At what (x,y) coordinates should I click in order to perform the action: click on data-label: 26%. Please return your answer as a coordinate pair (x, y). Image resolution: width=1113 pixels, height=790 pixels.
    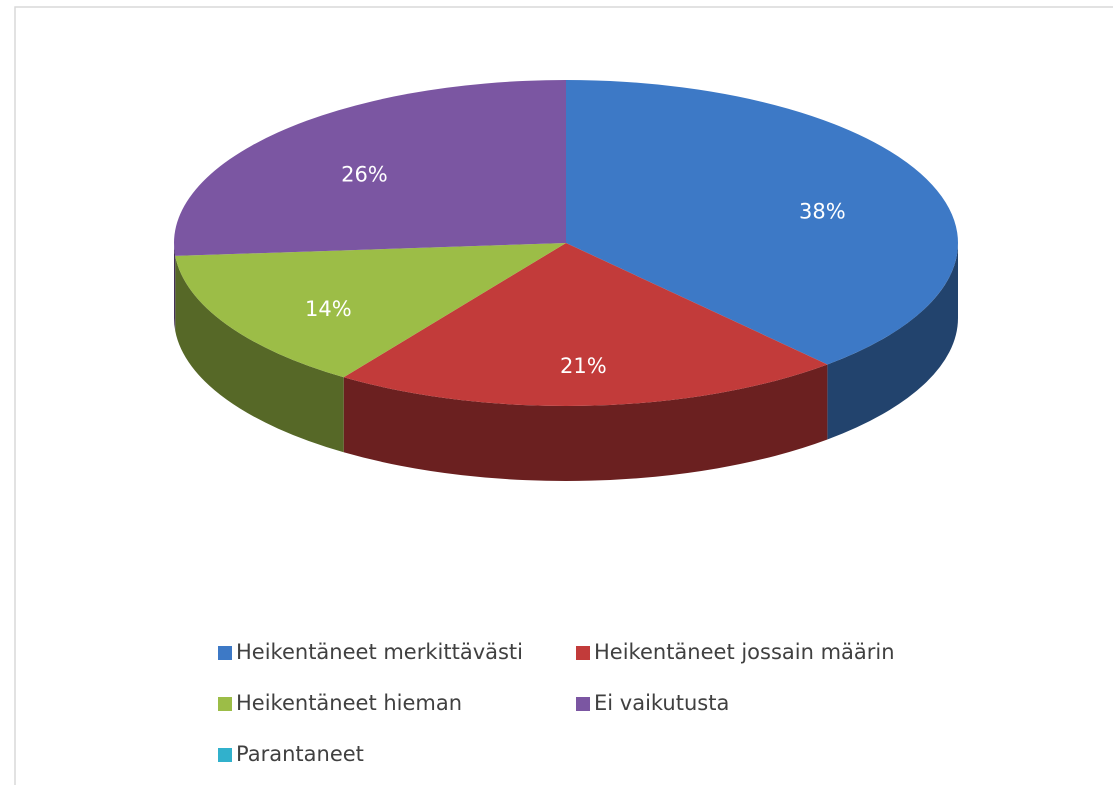
    Looking at the image, I should click on (364, 175).